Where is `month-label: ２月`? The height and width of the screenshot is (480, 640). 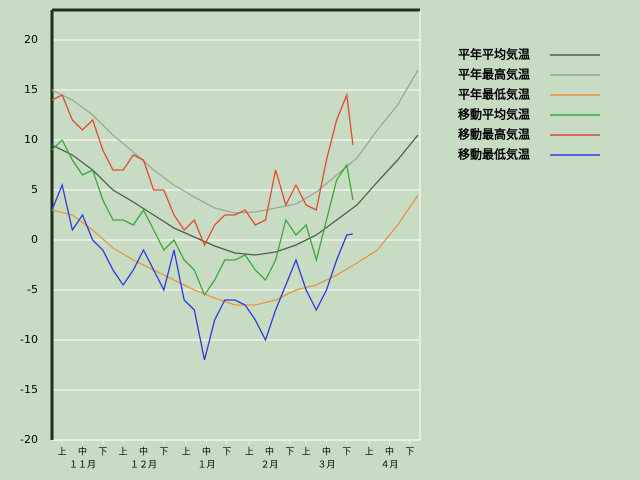 month-label: ２月 is located at coordinates (270, 465).